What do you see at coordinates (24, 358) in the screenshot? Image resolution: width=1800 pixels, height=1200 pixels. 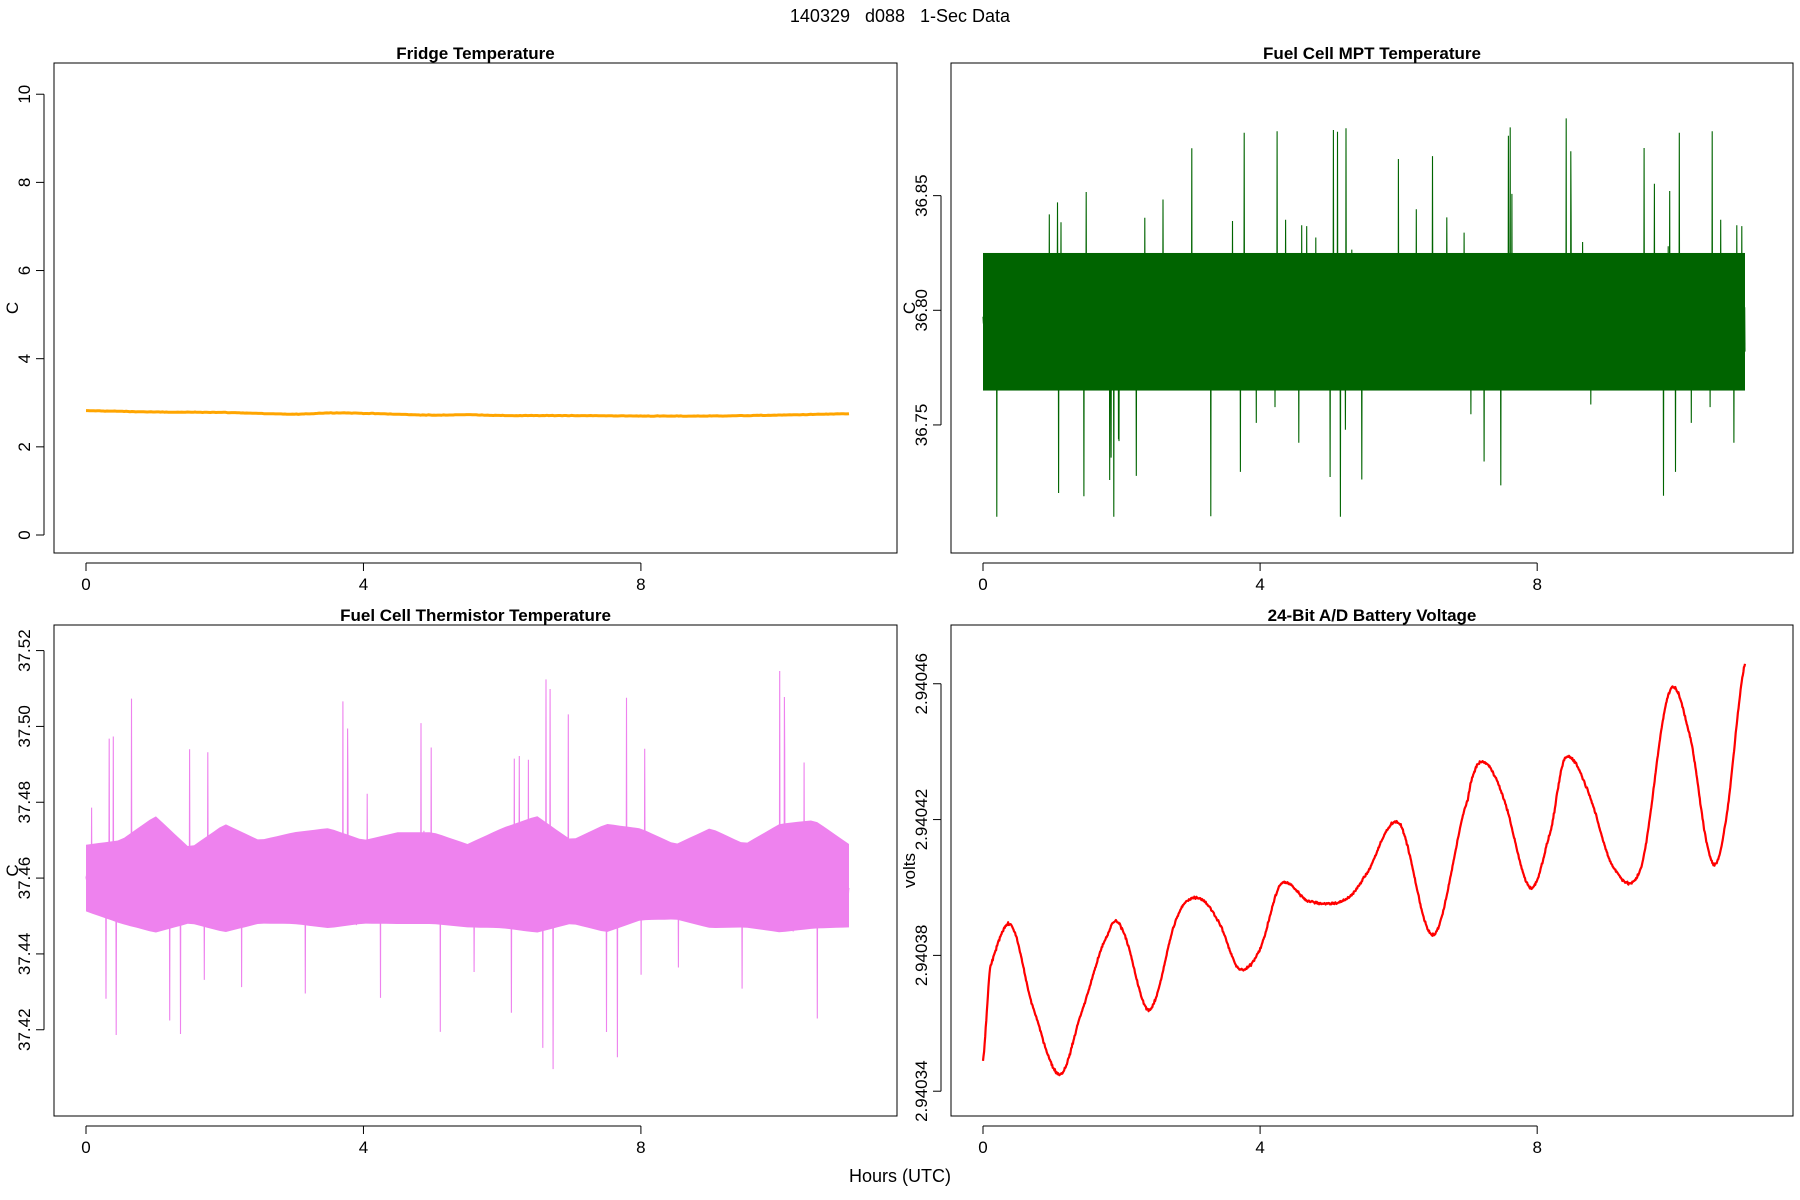 I see `y-tick-label: 4` at bounding box center [24, 358].